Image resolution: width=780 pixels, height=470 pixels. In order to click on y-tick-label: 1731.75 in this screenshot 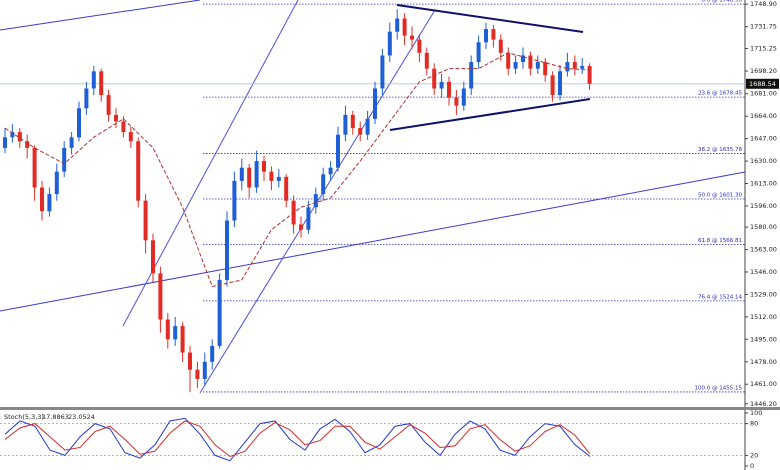, I will do `click(763, 27)`.